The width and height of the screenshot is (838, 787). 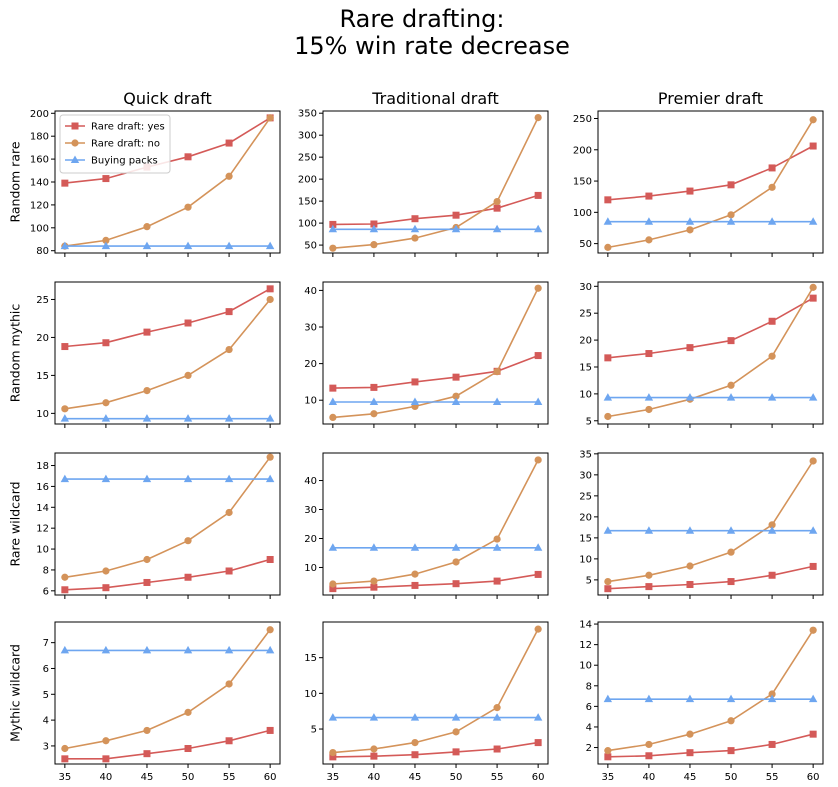 I want to click on y-tick-label: 350, so click(x=307, y=114).